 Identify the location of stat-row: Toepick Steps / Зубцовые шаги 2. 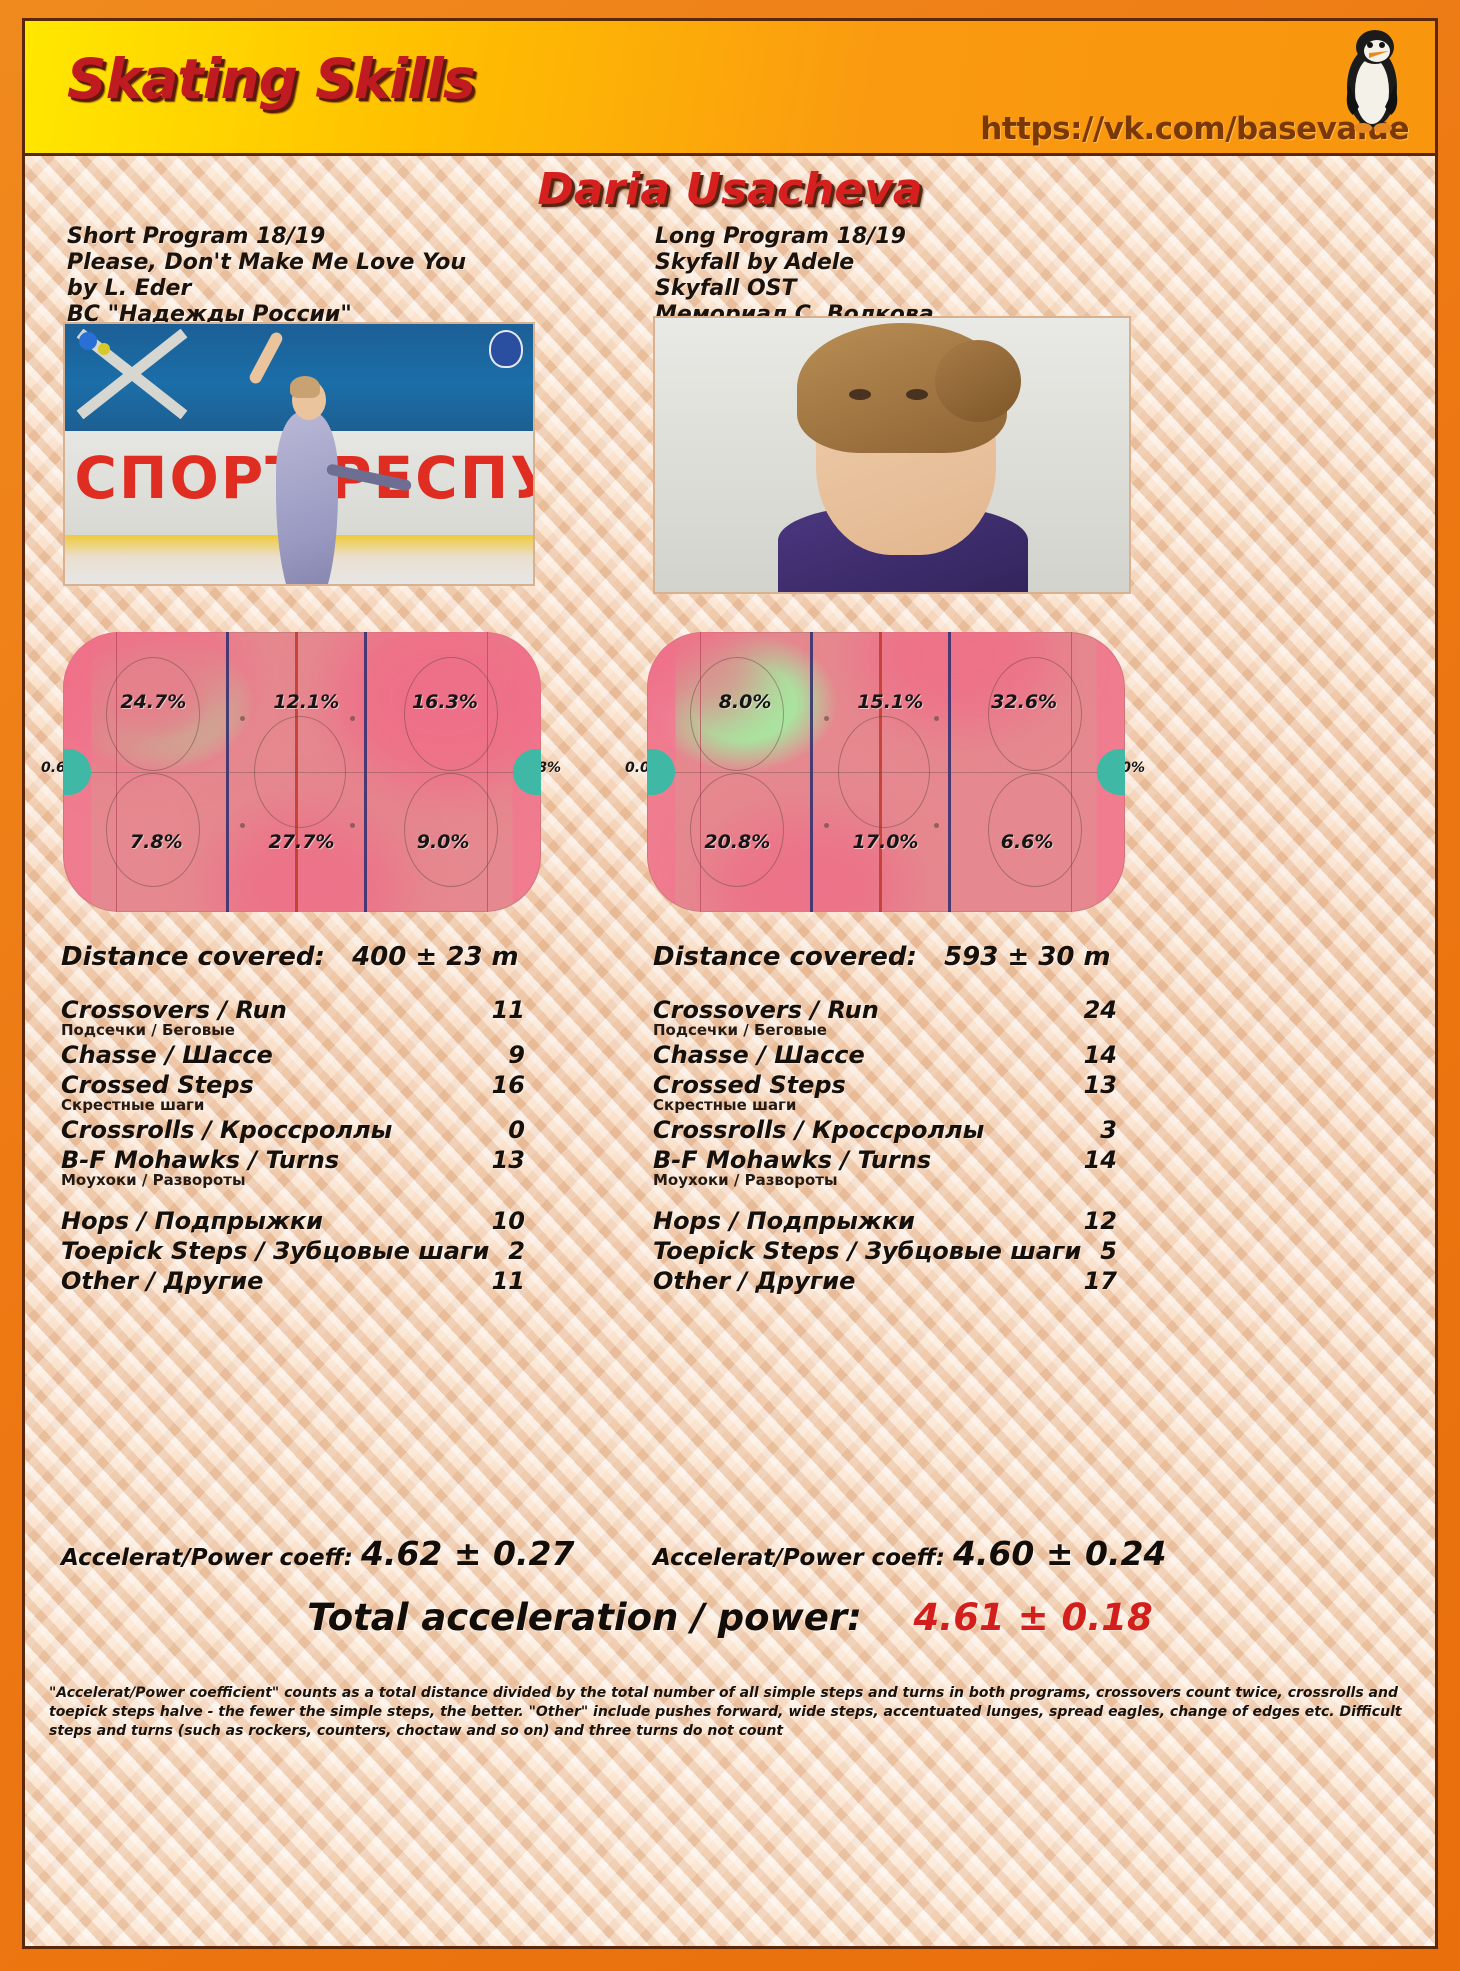
(296, 1251).